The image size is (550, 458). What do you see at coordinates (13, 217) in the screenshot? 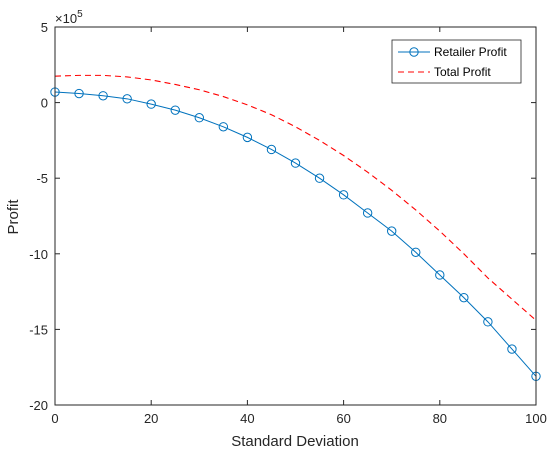
I see `y-axis-label: Profit` at bounding box center [13, 217].